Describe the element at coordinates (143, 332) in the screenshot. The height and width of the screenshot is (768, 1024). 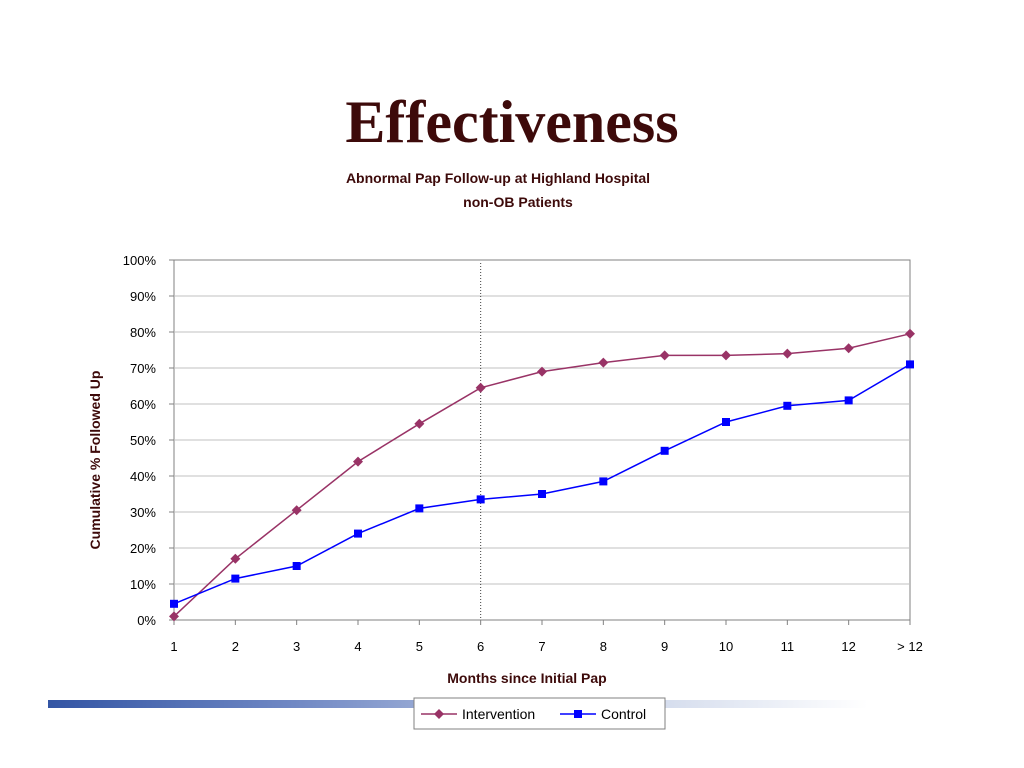
I see `y-tick-label: 80%` at that location.